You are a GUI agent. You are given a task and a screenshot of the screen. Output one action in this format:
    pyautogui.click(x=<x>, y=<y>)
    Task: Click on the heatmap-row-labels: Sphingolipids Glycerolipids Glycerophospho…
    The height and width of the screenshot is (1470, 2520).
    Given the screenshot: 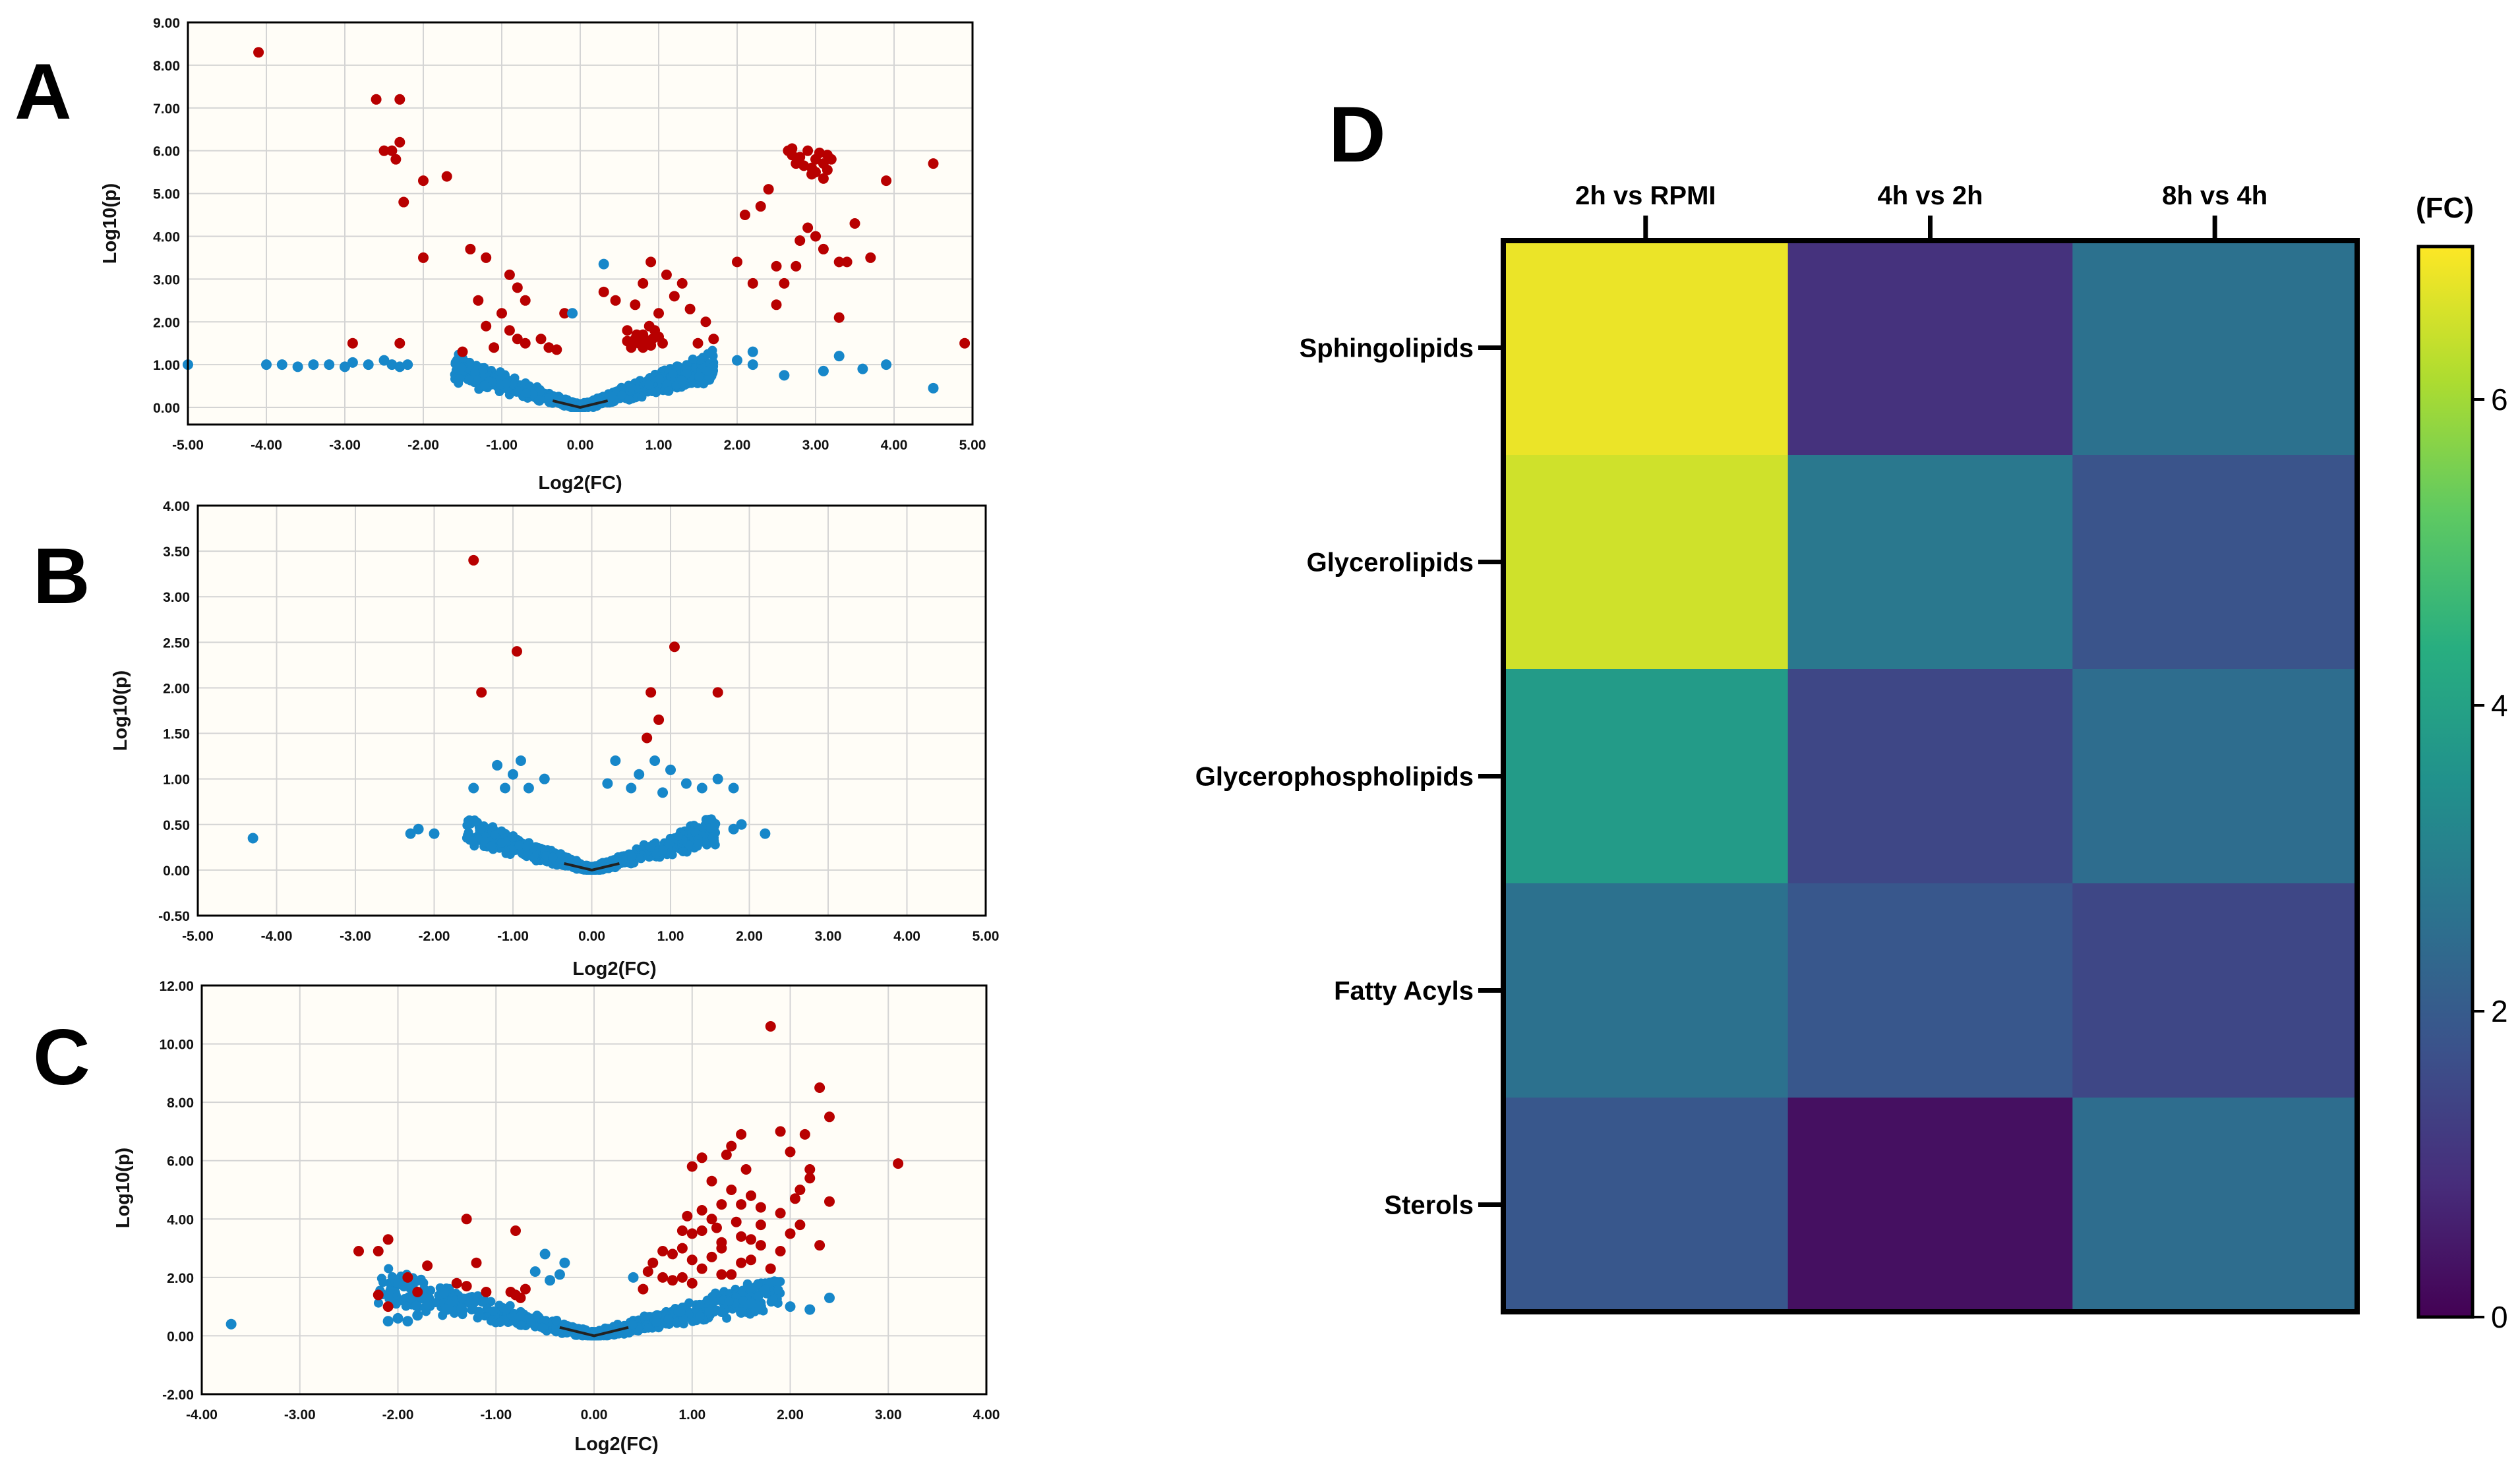 What is the action you would take?
    pyautogui.click(x=1349, y=777)
    